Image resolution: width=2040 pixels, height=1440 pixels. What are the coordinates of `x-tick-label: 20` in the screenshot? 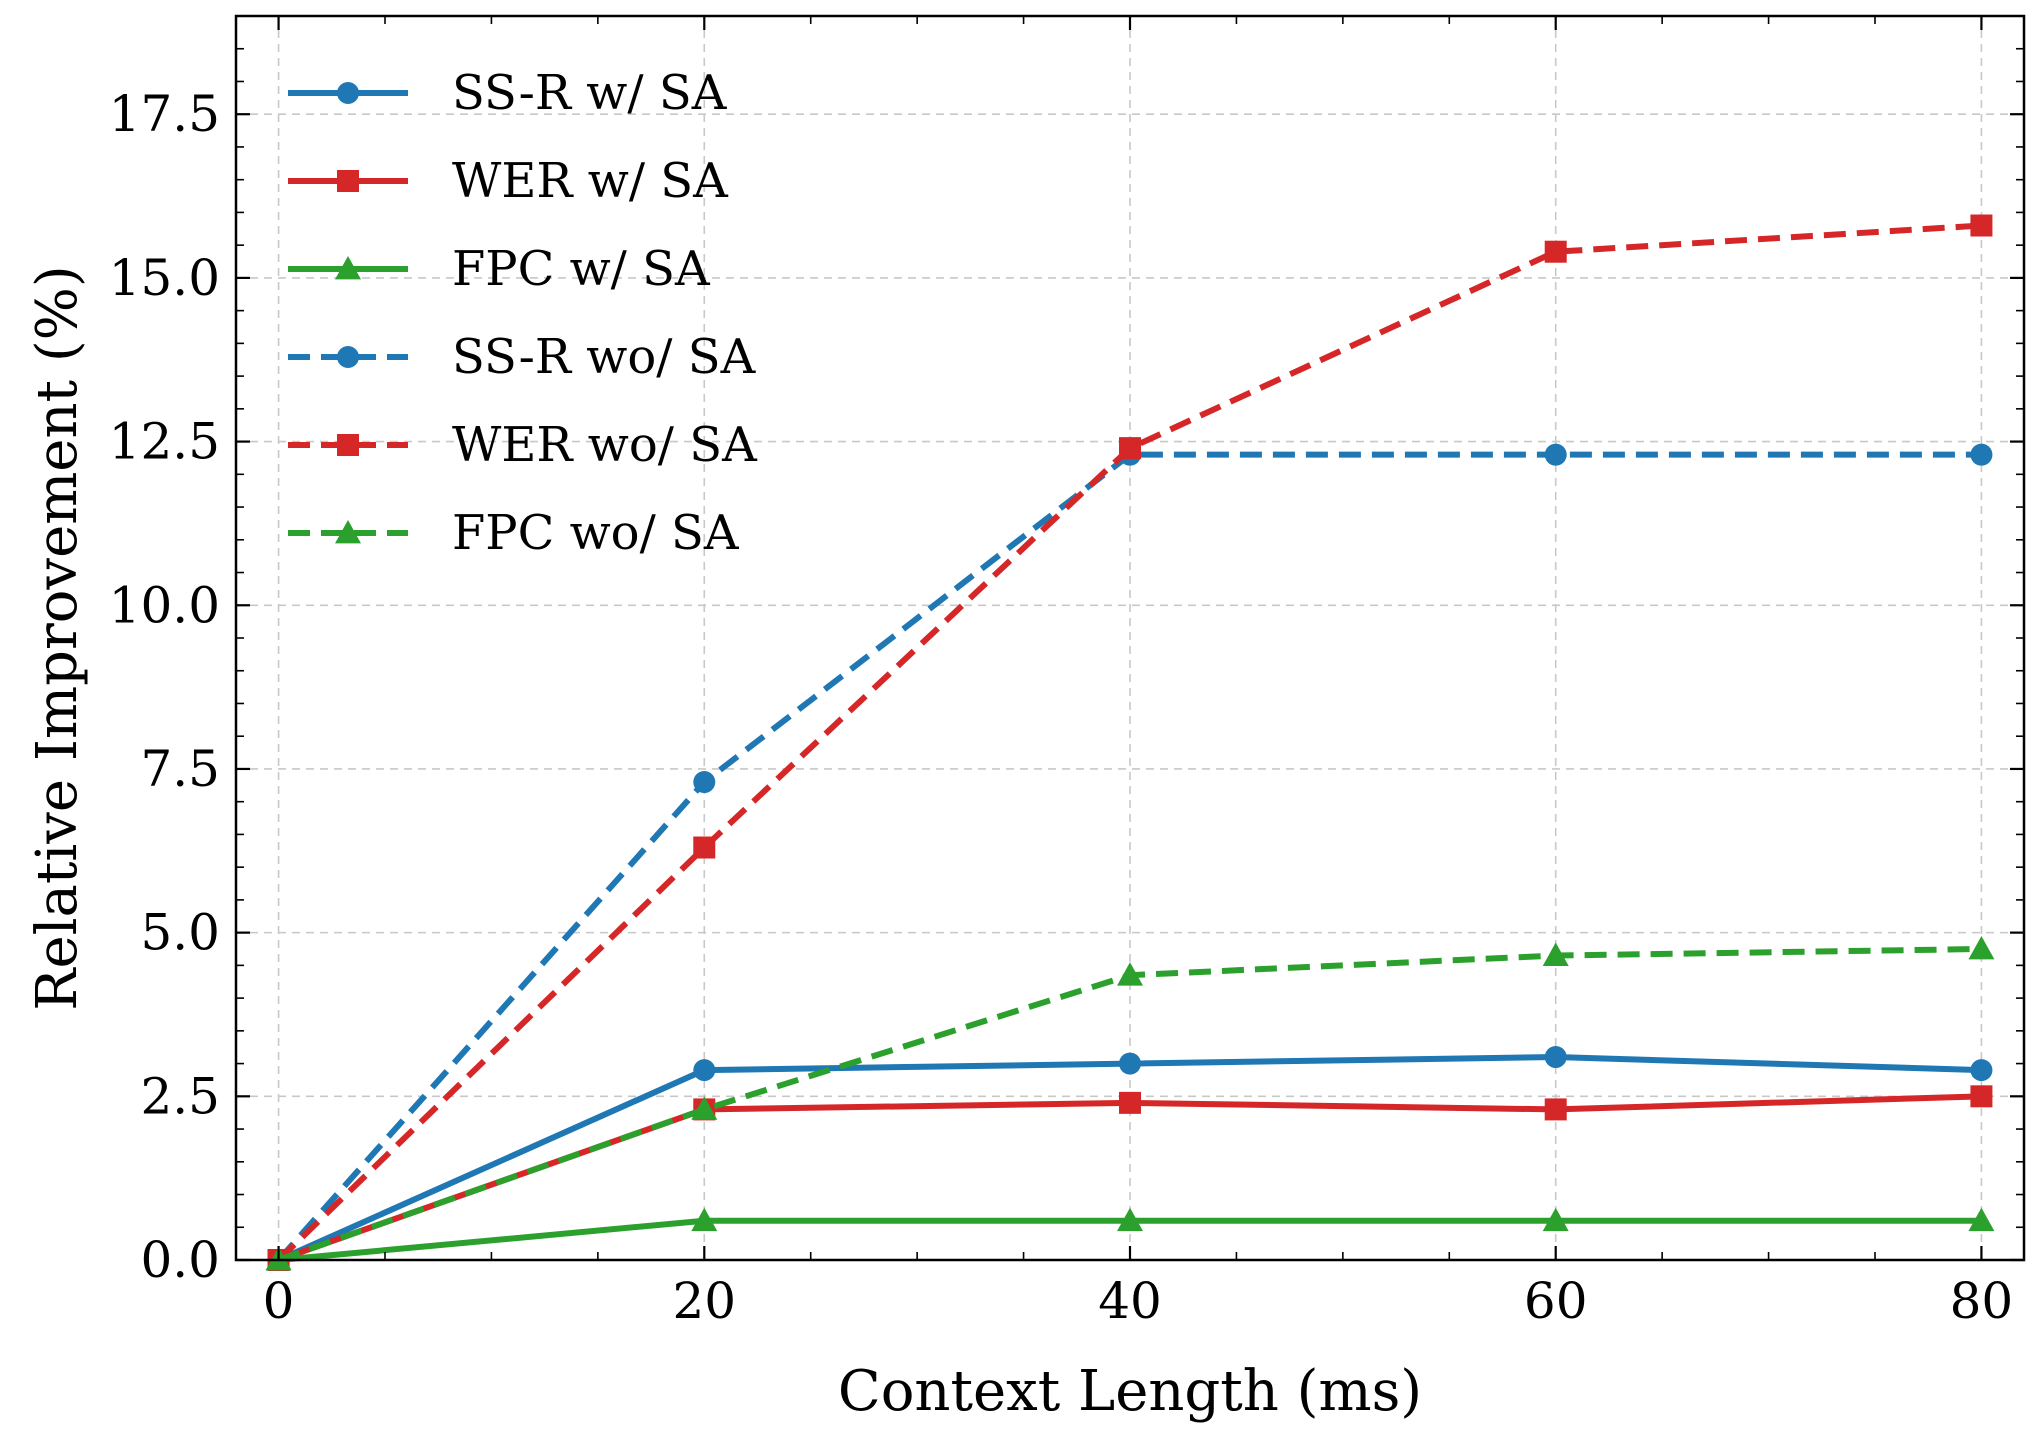 It's located at (704, 1301).